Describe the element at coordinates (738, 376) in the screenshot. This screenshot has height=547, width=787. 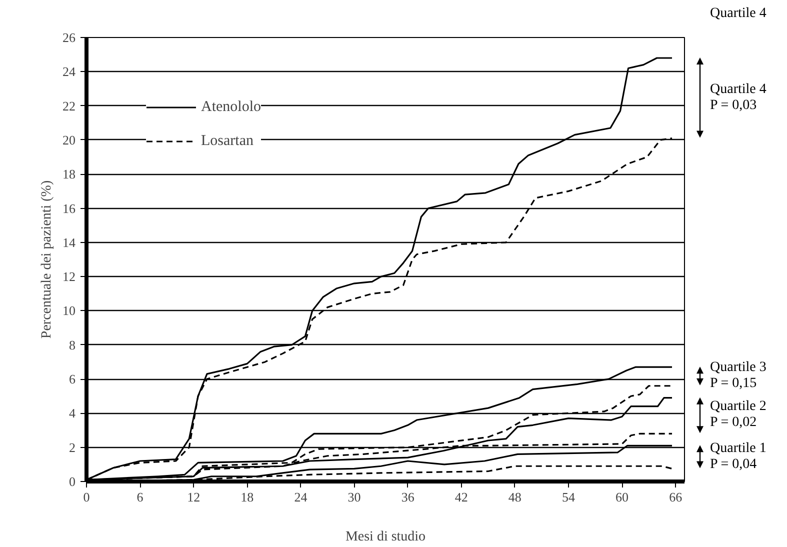
I see `annotation: Quartile 3 P = 0,15` at that location.